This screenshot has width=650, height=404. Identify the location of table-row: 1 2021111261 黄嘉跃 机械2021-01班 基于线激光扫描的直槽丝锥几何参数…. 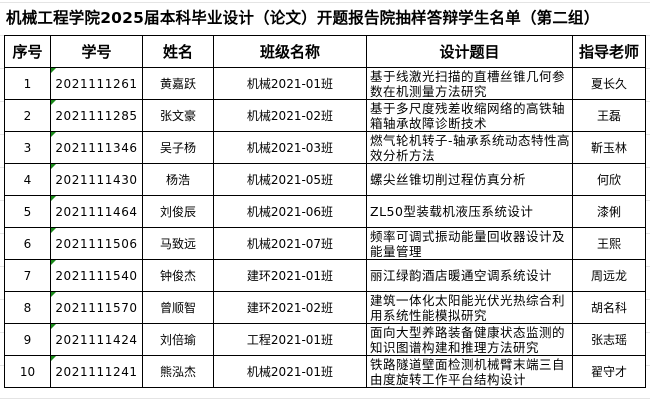
(325, 83).